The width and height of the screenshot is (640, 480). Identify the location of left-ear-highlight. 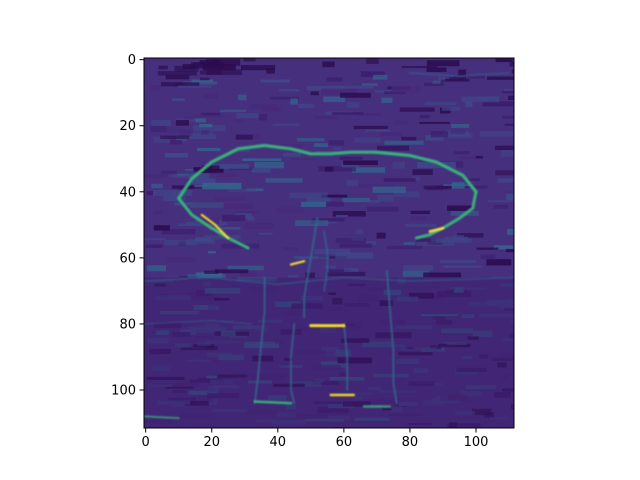
(215, 226).